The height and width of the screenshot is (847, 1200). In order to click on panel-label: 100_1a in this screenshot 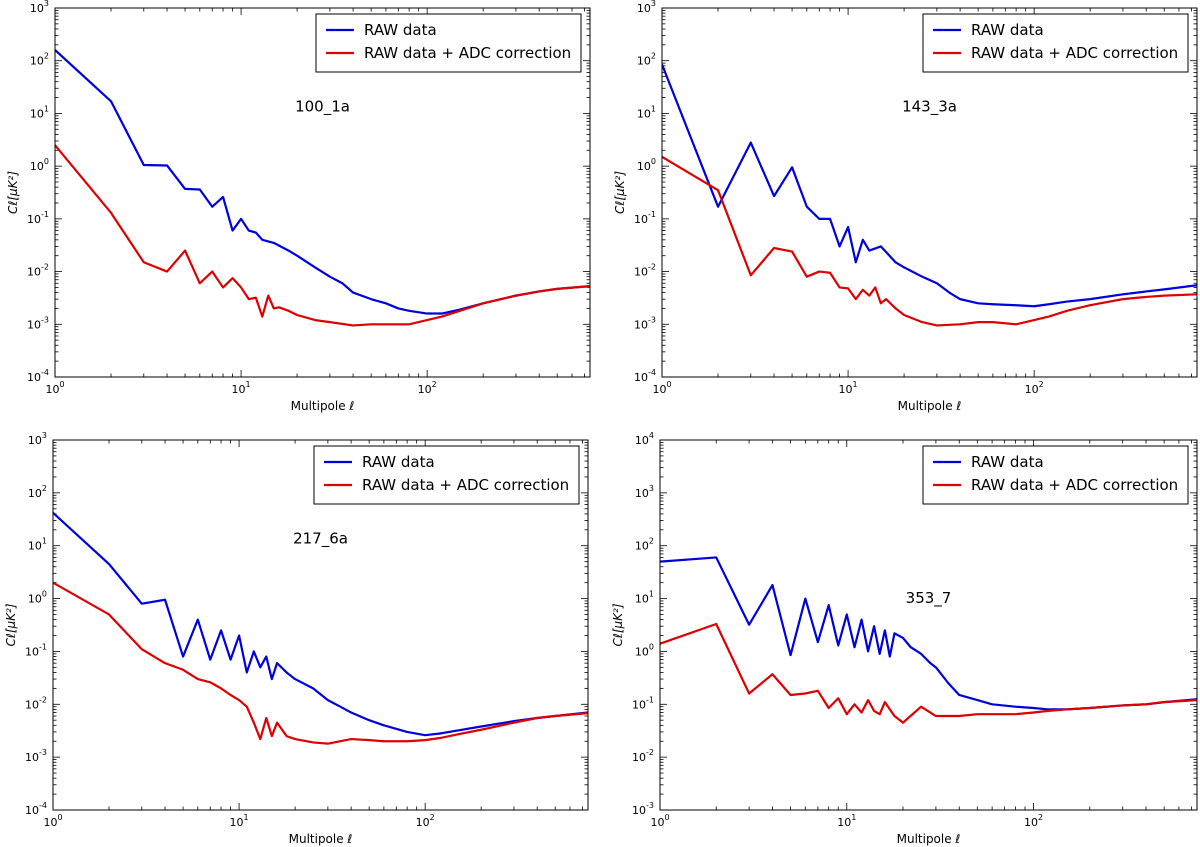, I will do `click(322, 106)`.